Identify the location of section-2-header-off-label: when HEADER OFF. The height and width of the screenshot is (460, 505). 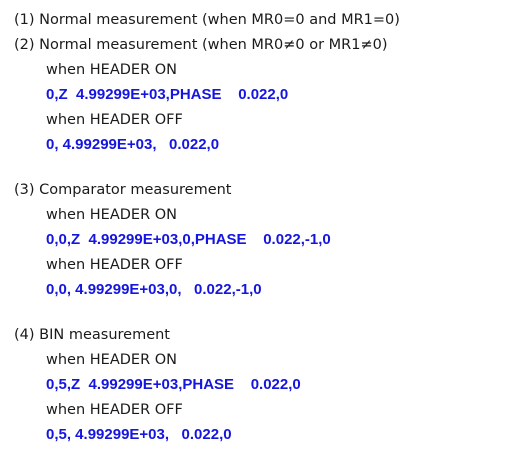
(114, 120).